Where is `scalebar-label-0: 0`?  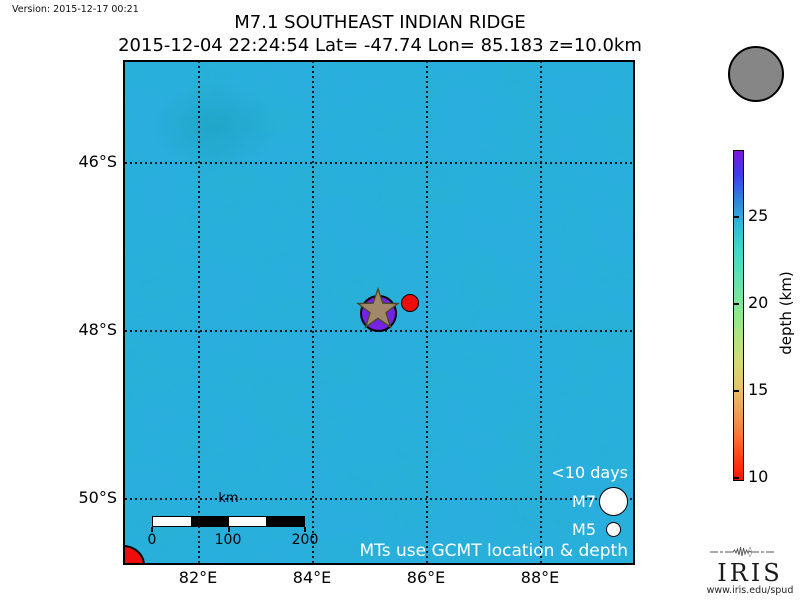 scalebar-label-0: 0 is located at coordinates (152, 540).